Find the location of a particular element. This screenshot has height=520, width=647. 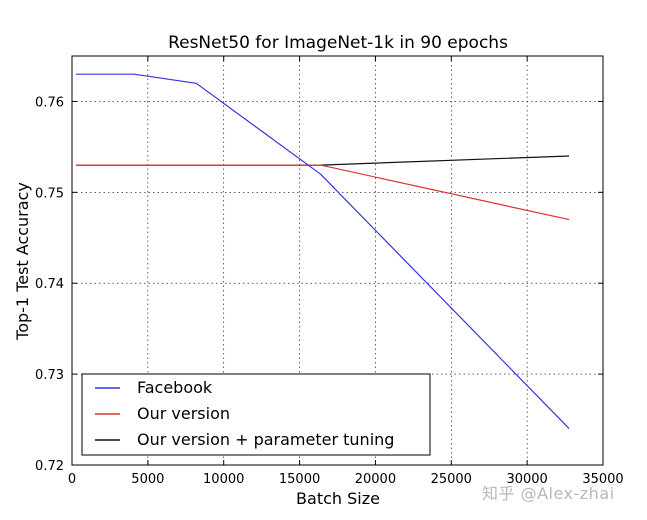

y-tick-label: 0.74 is located at coordinates (49, 284).